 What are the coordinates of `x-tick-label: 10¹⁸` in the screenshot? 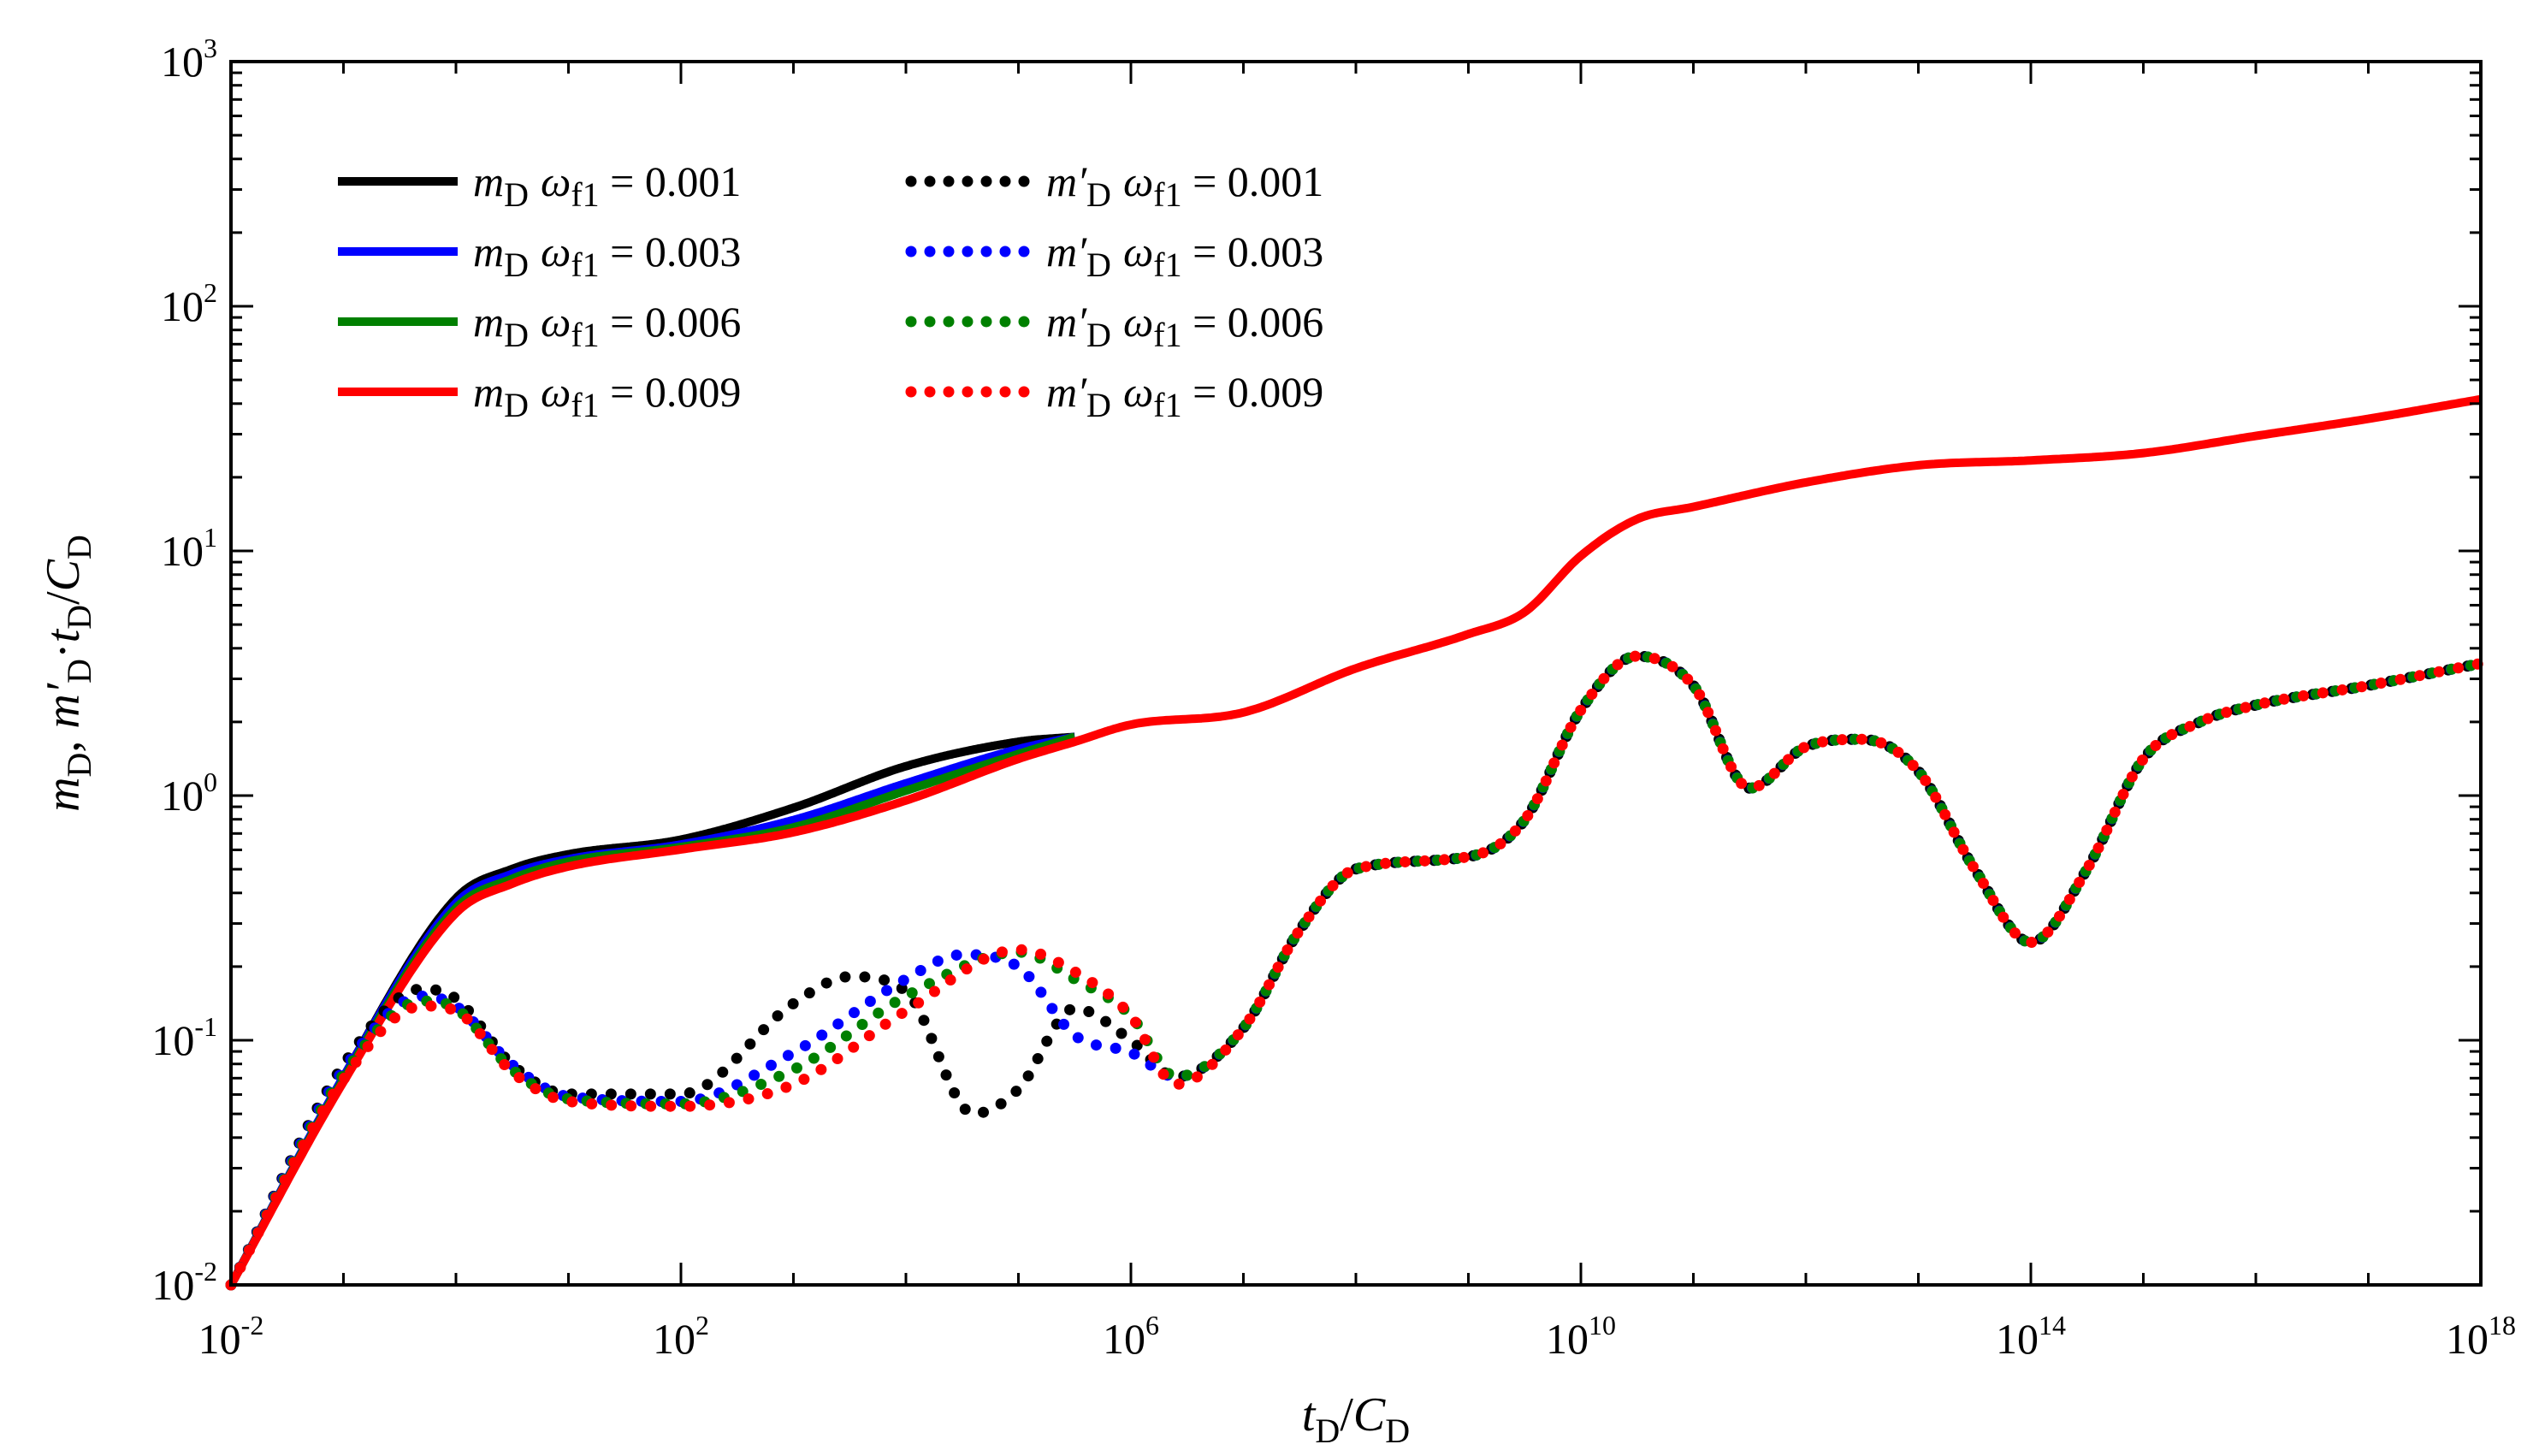 It's located at (2481, 1336).